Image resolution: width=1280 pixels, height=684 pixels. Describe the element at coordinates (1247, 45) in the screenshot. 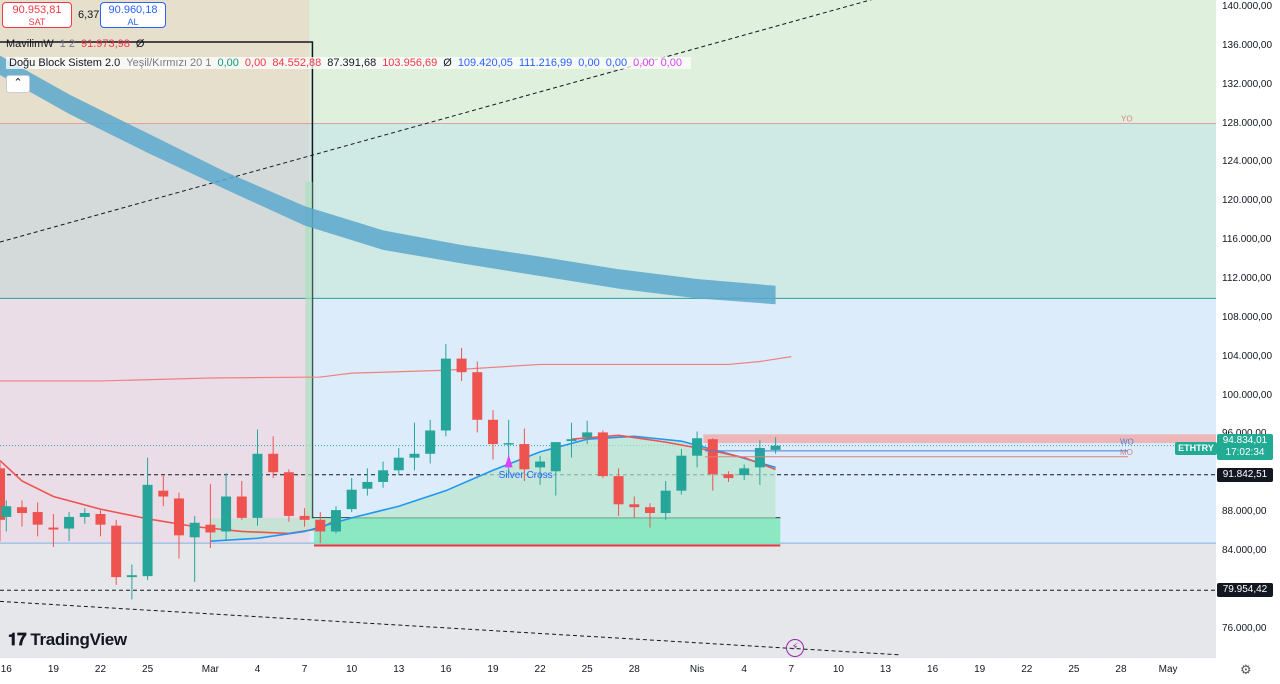

I see `price-tick-label: 136.000,00` at that location.